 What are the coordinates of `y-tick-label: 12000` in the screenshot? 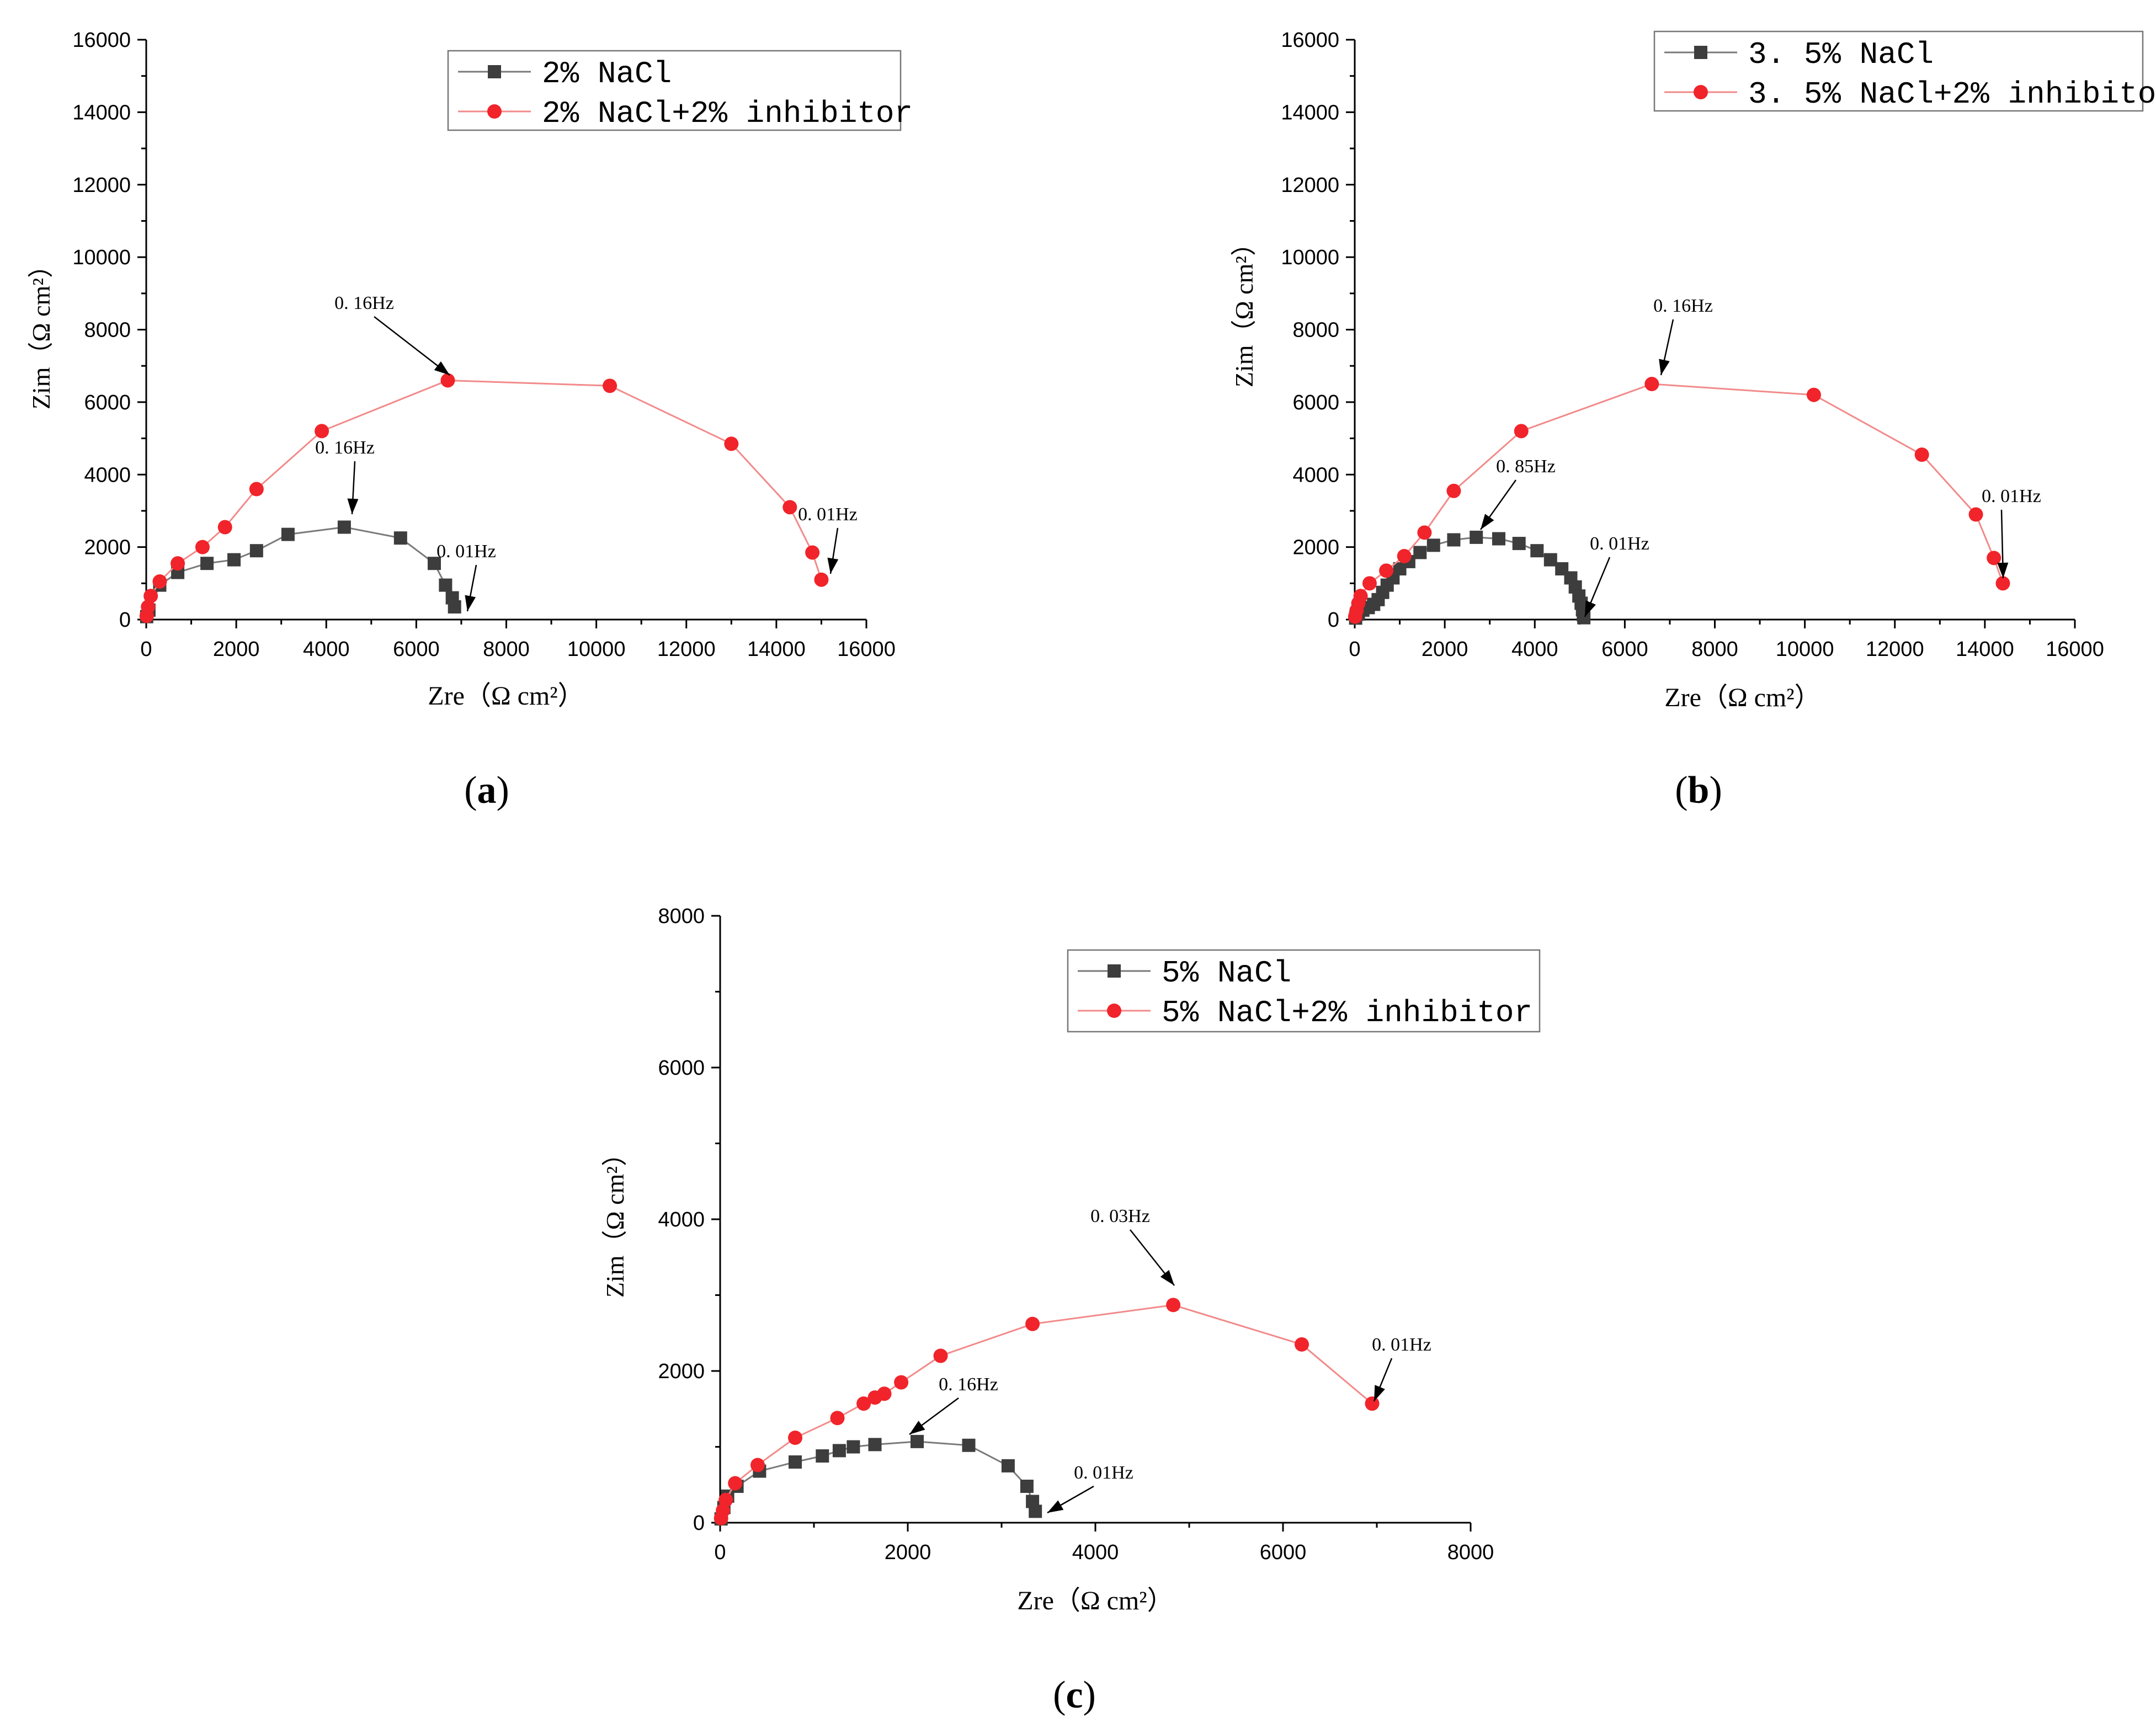 It's located at (101, 185).